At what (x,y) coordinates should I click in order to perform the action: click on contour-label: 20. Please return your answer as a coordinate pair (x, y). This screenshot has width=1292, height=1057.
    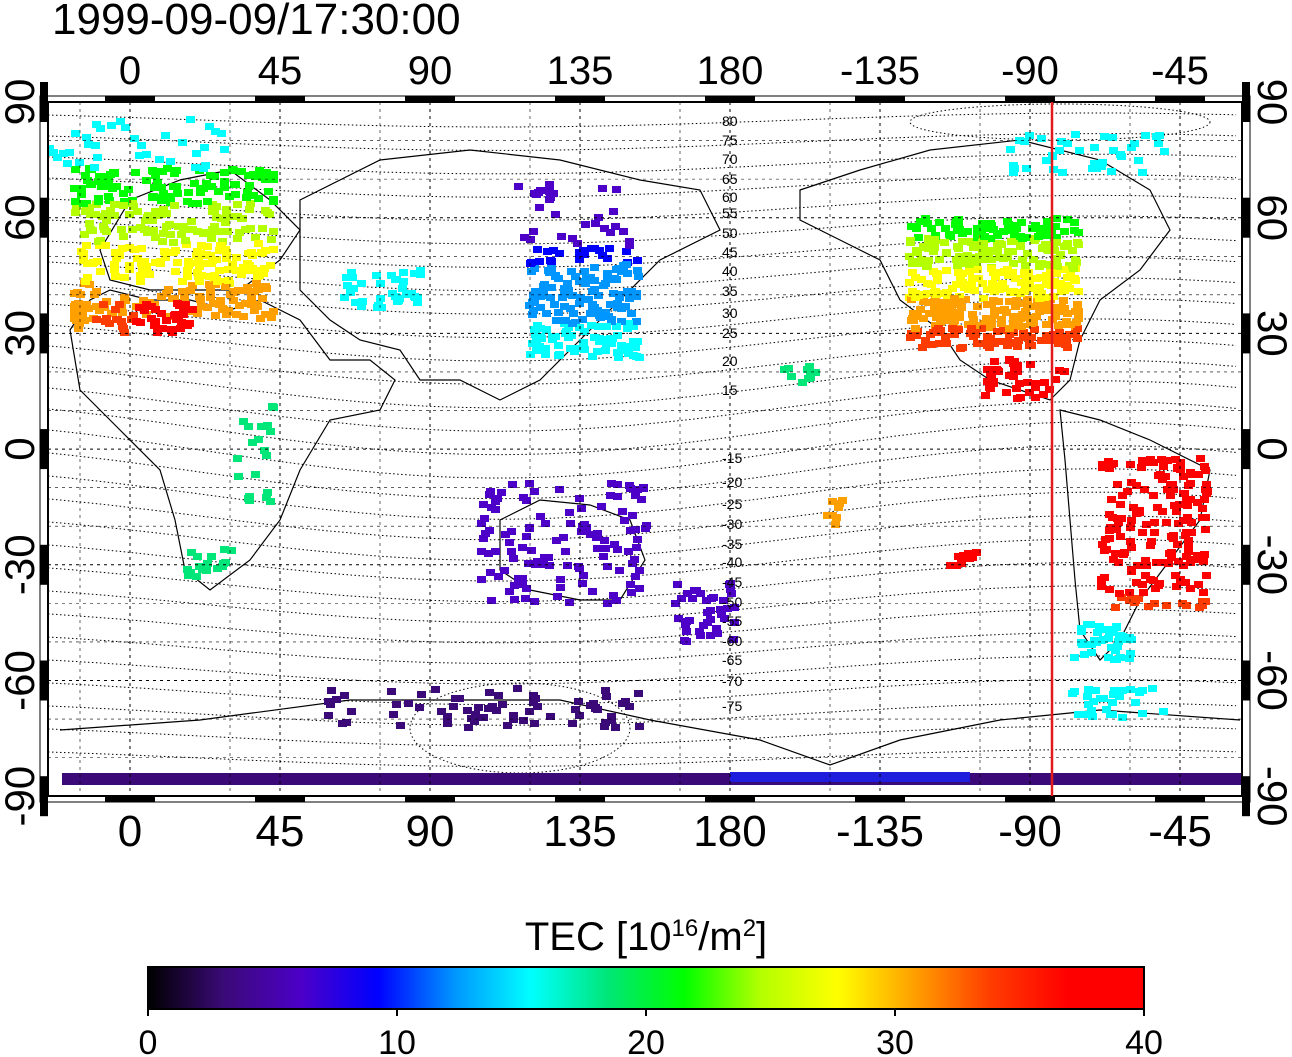
    Looking at the image, I should click on (730, 361).